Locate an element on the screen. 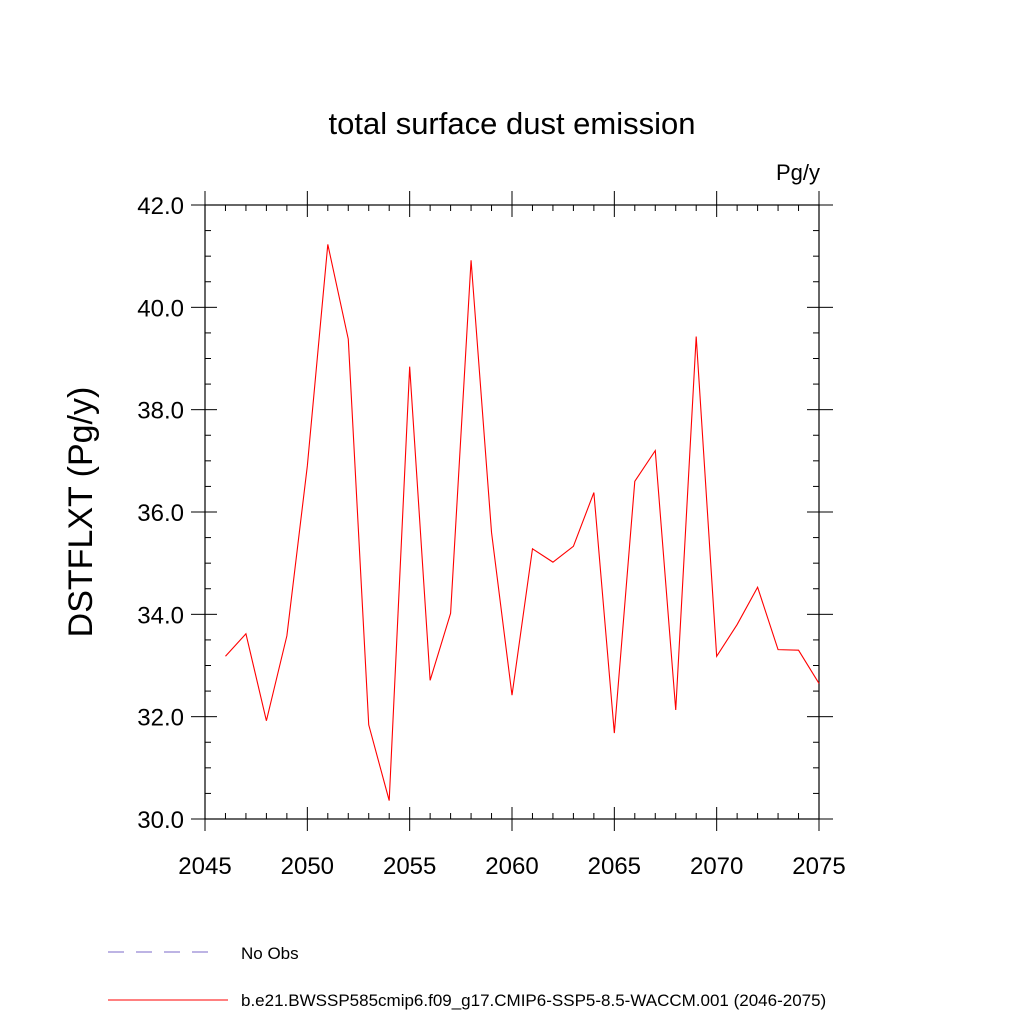 This screenshot has width=1024, height=1024. x-tick-label-2045: 2045 is located at coordinates (204, 866).